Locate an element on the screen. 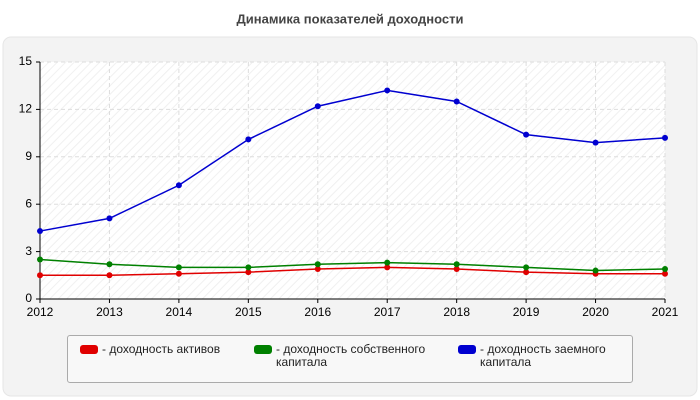 This screenshot has width=700, height=400. y-tick-label: 12 is located at coordinates (26, 109).